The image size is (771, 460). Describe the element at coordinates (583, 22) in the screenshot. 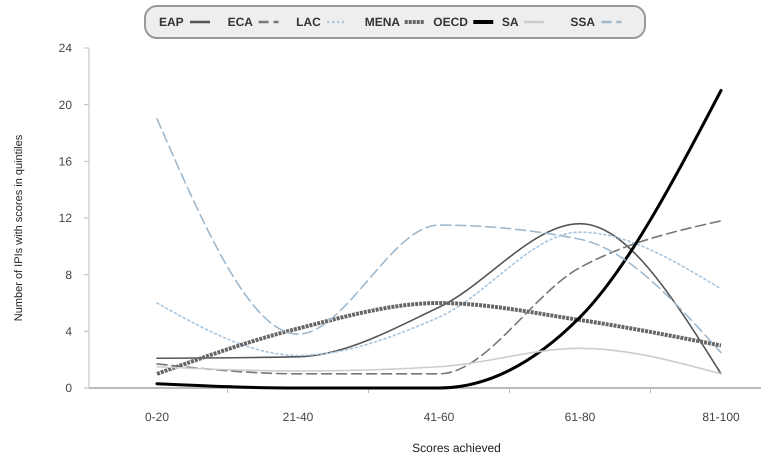

I see `legend-label: SSA` at that location.